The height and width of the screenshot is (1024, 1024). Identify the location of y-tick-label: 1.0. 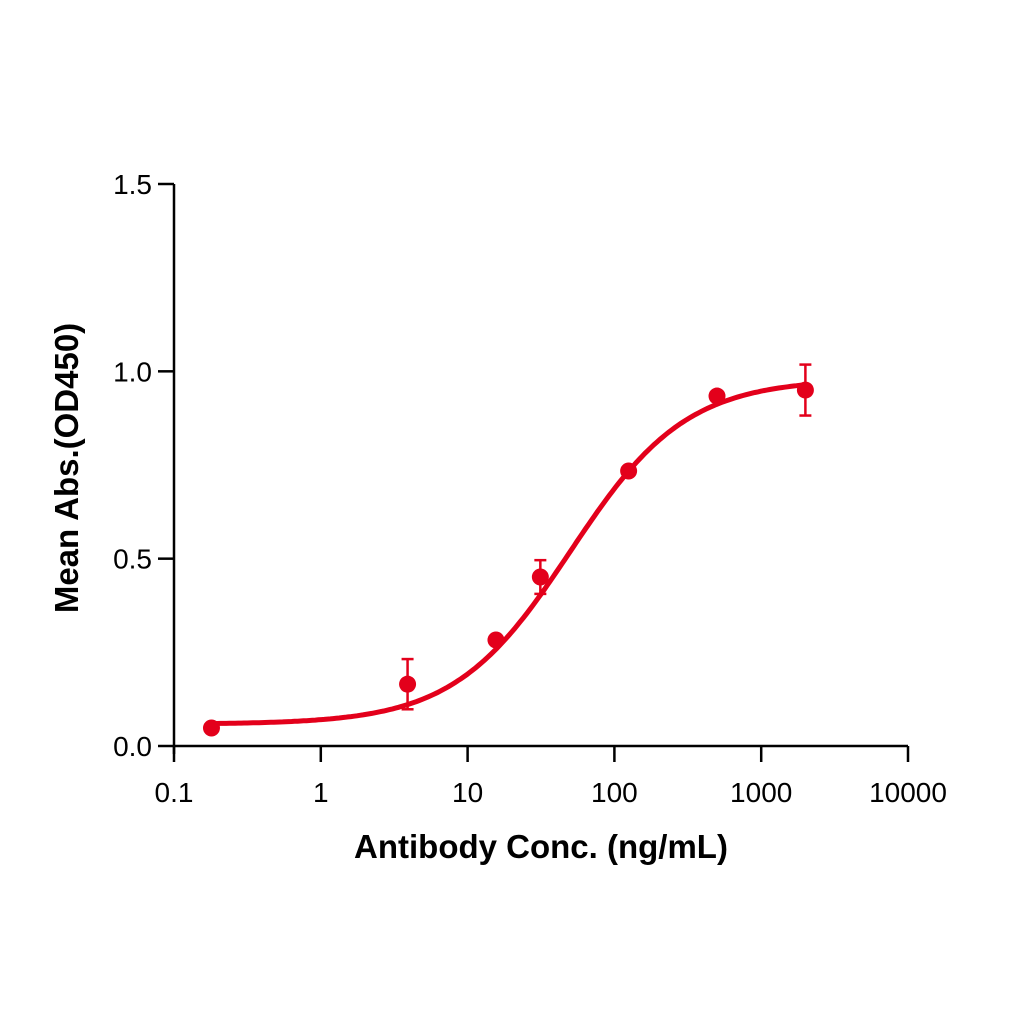
(132, 371).